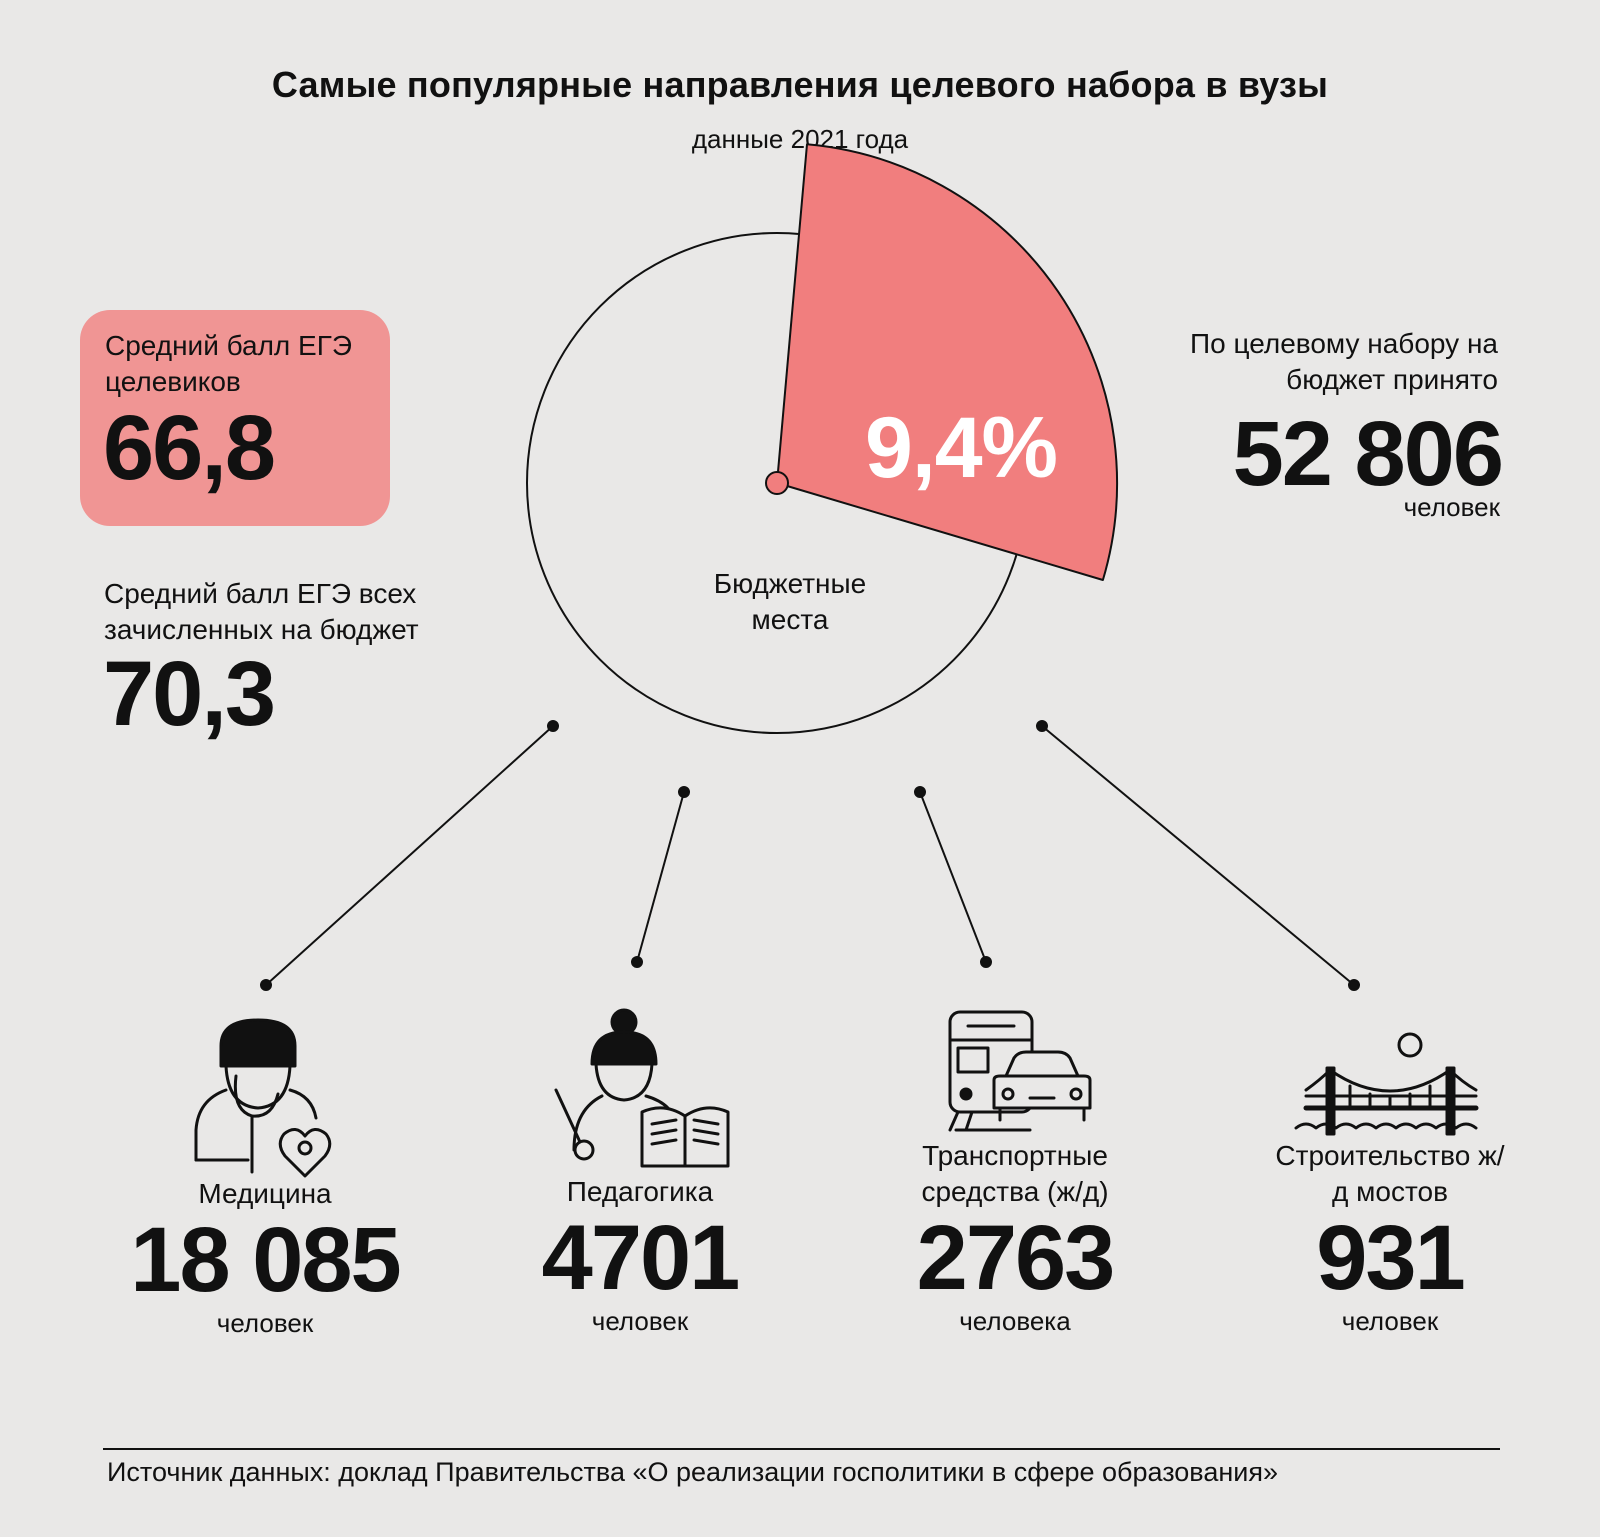 This screenshot has width=1600, height=1537. I want to click on connector-lines, so click(810, 855).